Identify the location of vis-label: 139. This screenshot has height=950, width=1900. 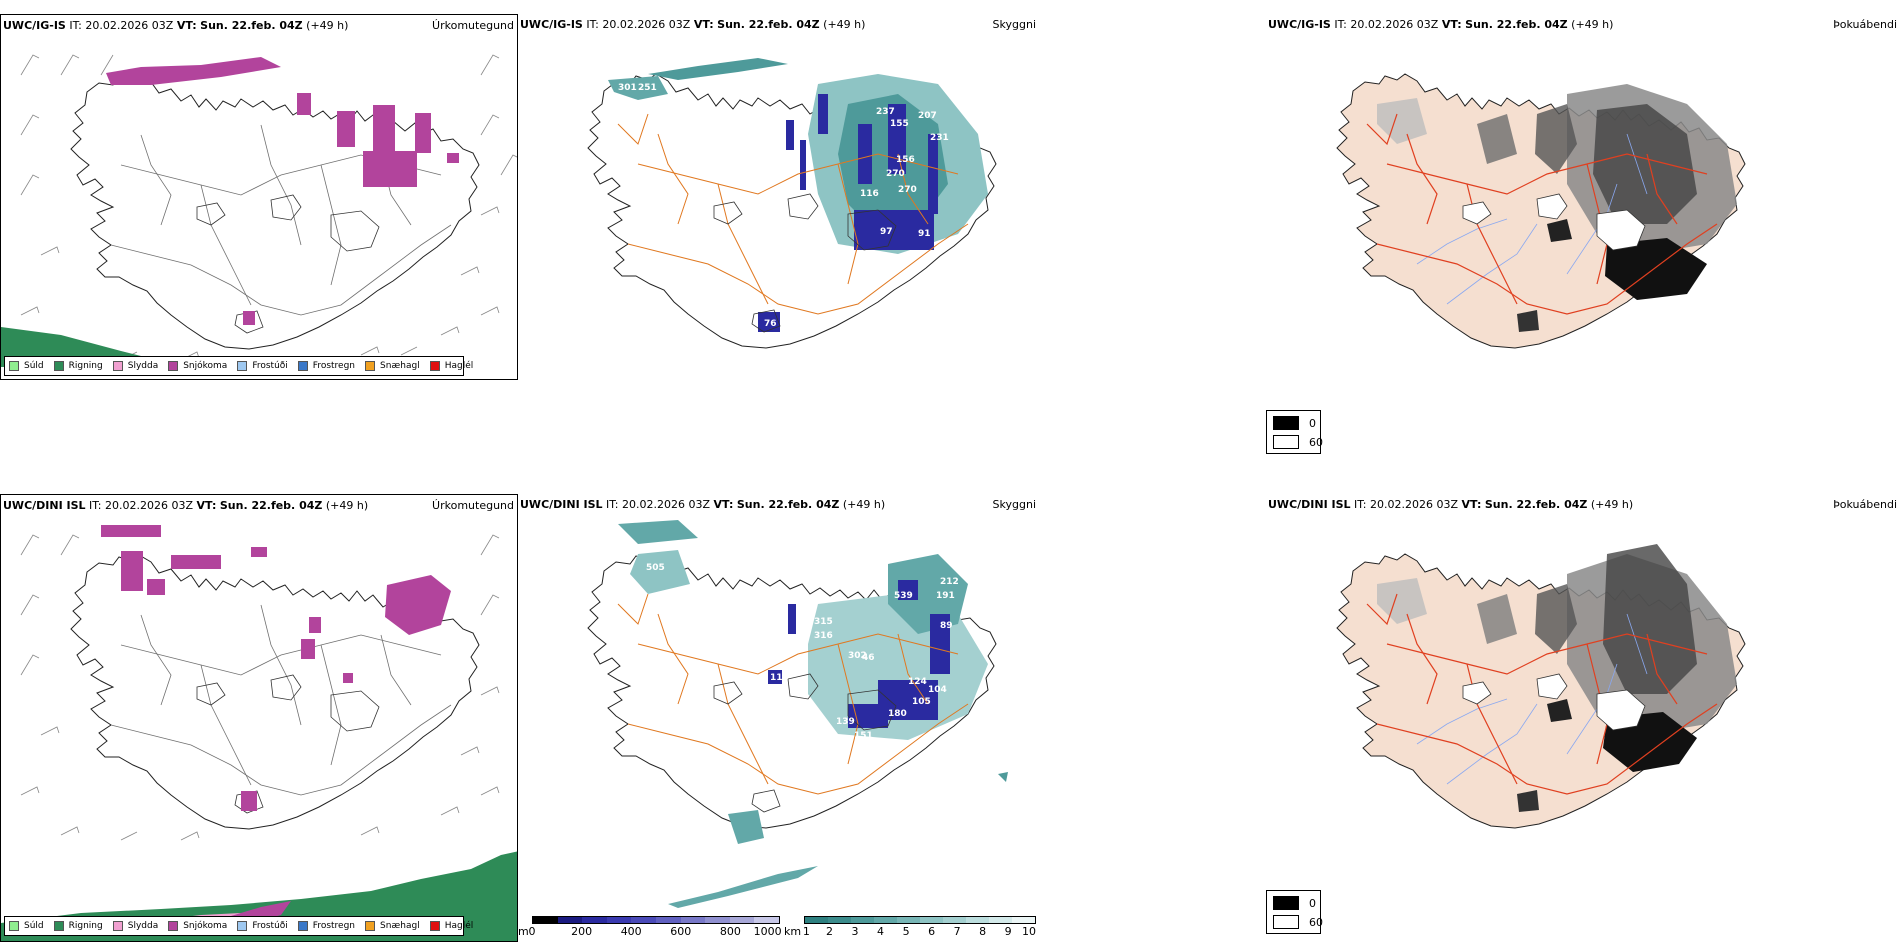
(845, 722).